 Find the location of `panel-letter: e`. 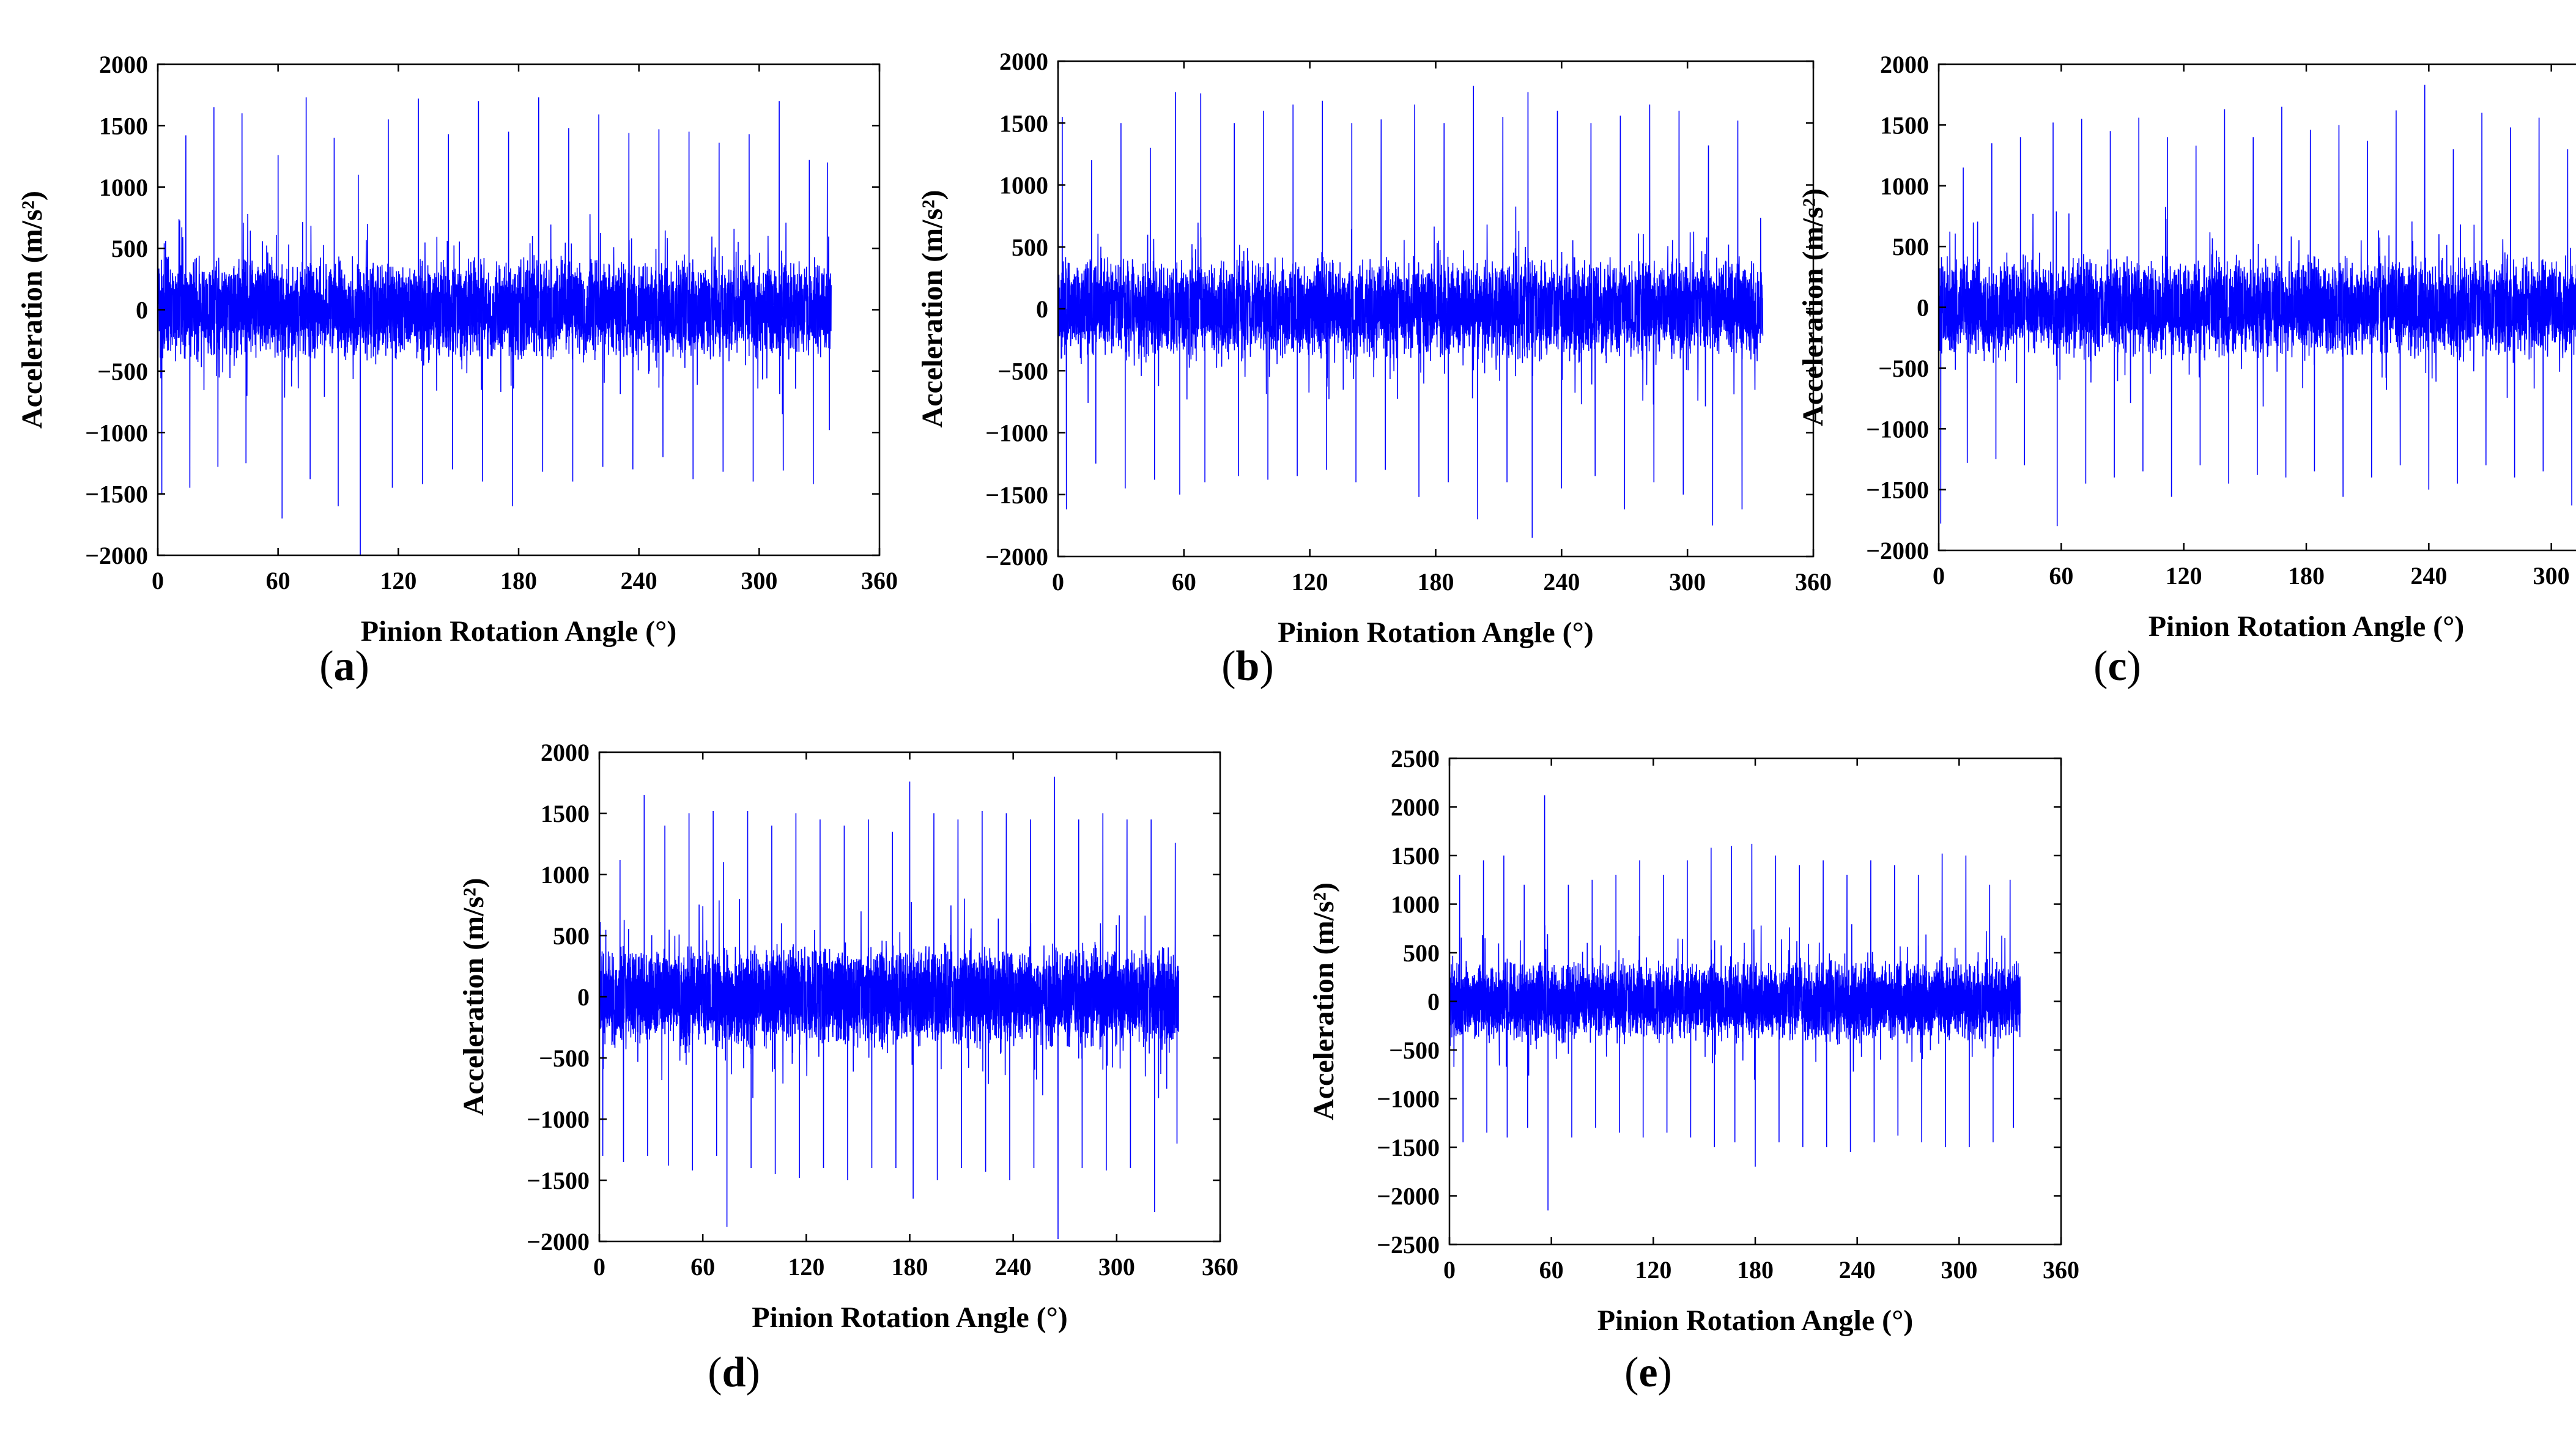

panel-letter: e is located at coordinates (1648, 1372).